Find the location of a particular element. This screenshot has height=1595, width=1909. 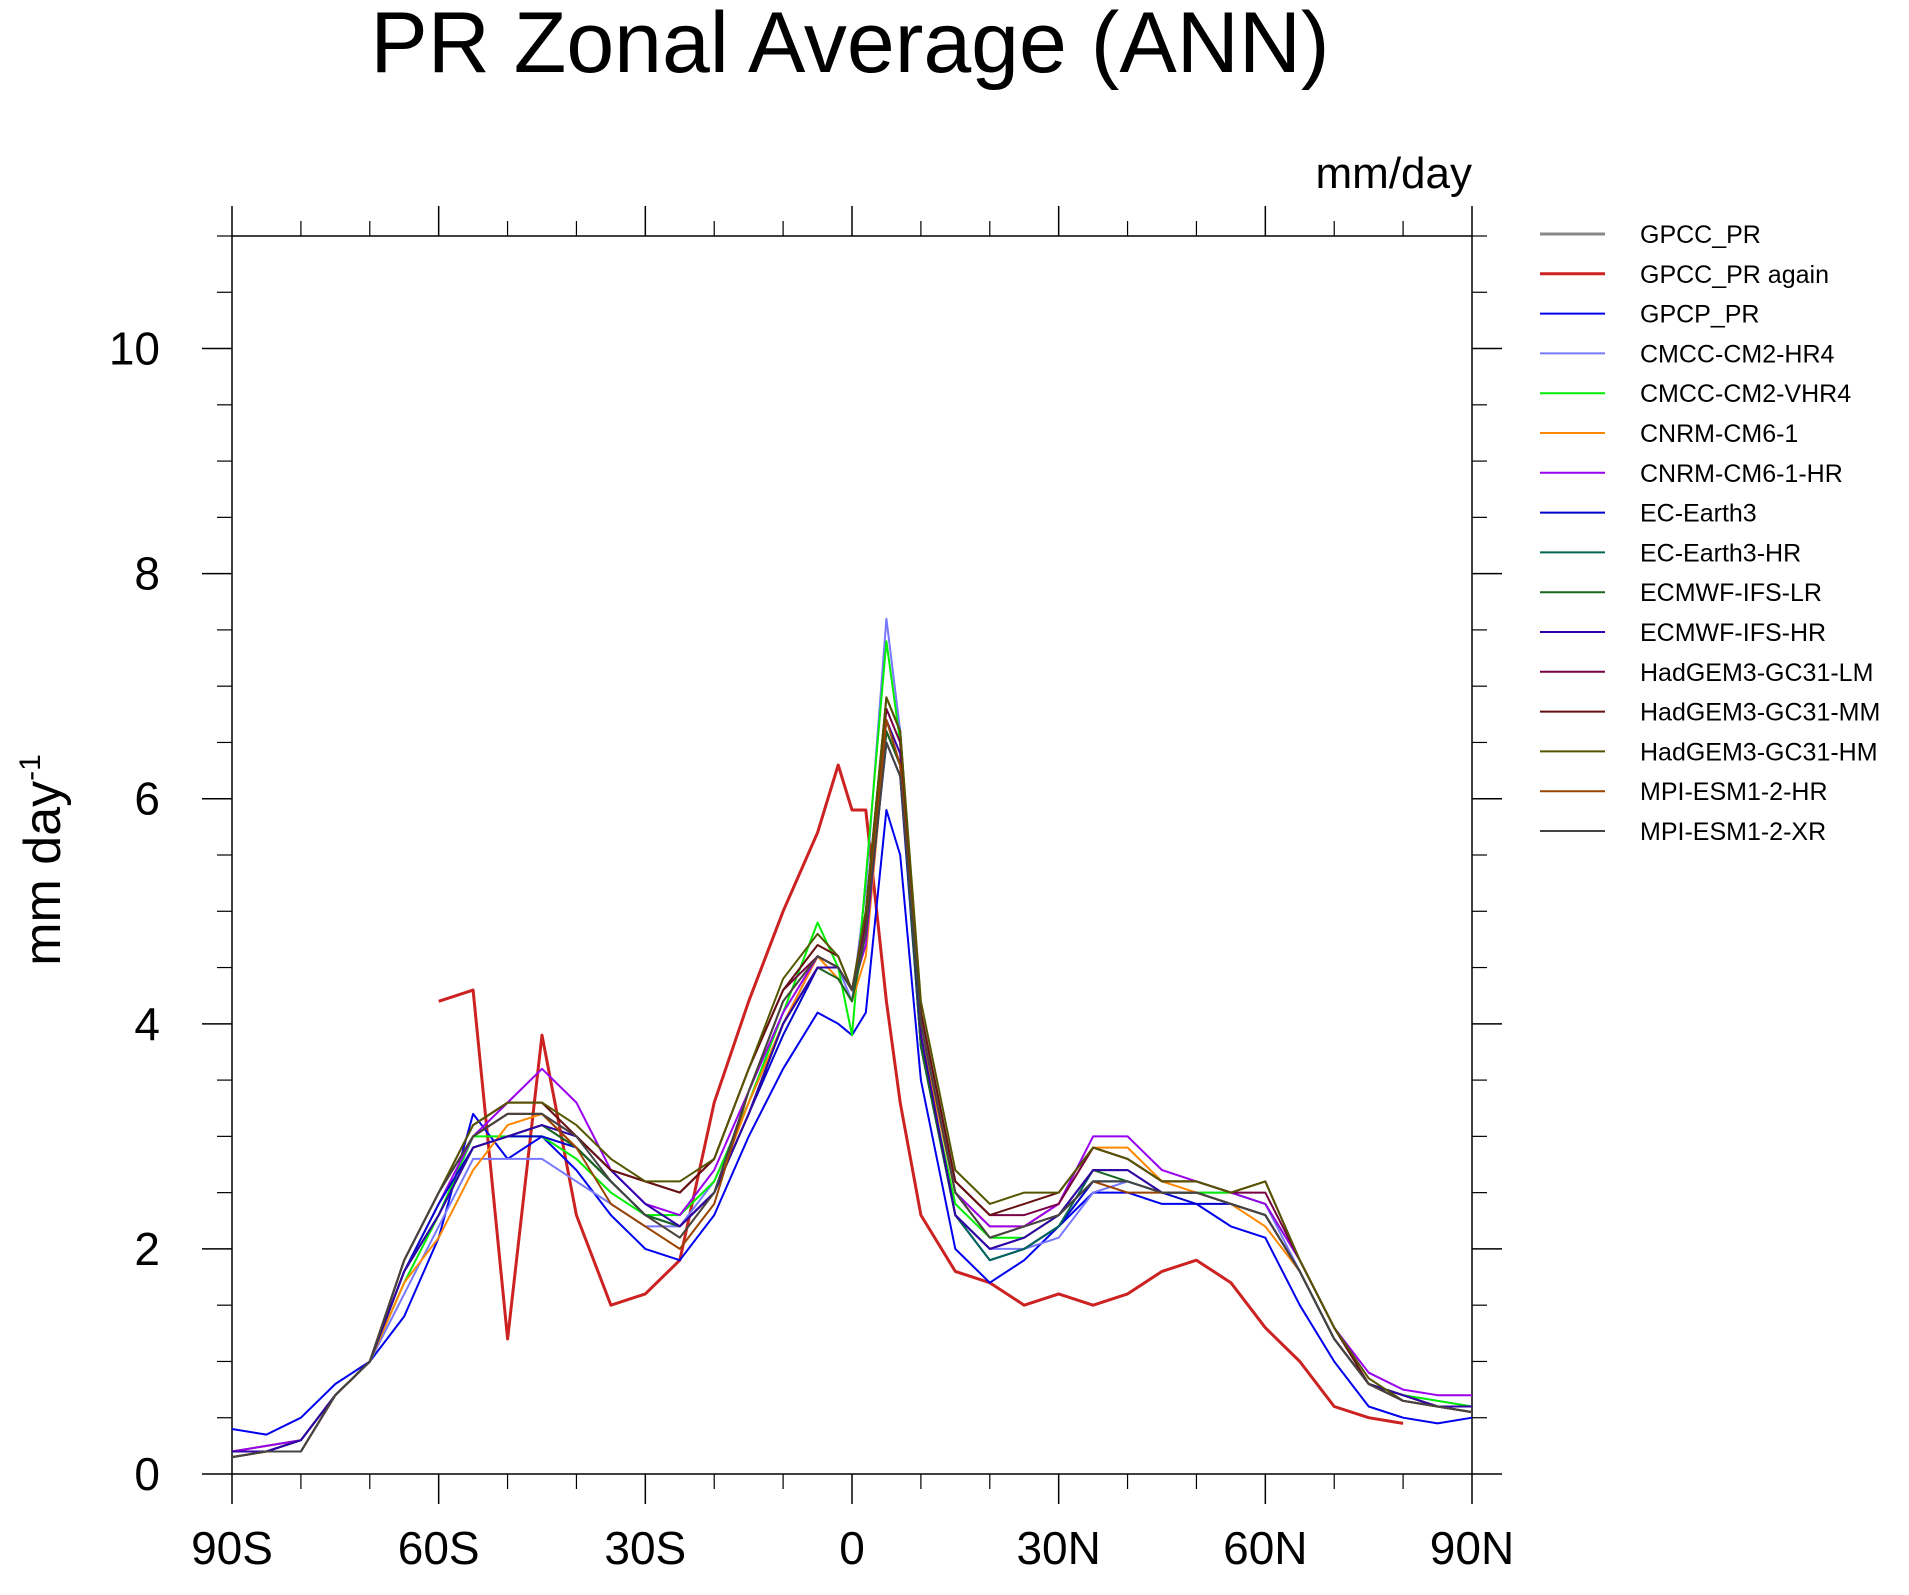

y-tick-label: 10 is located at coordinates (134, 349).